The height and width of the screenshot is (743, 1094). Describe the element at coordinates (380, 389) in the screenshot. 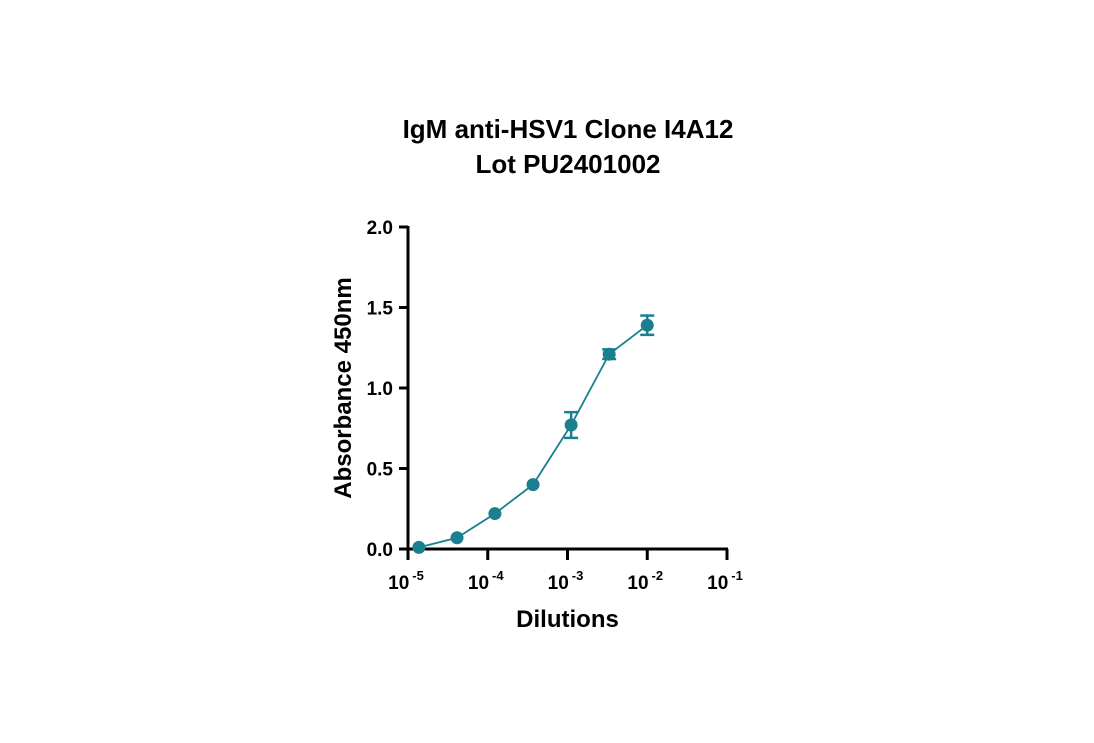

I see `y-tick-label: 1.0` at that location.